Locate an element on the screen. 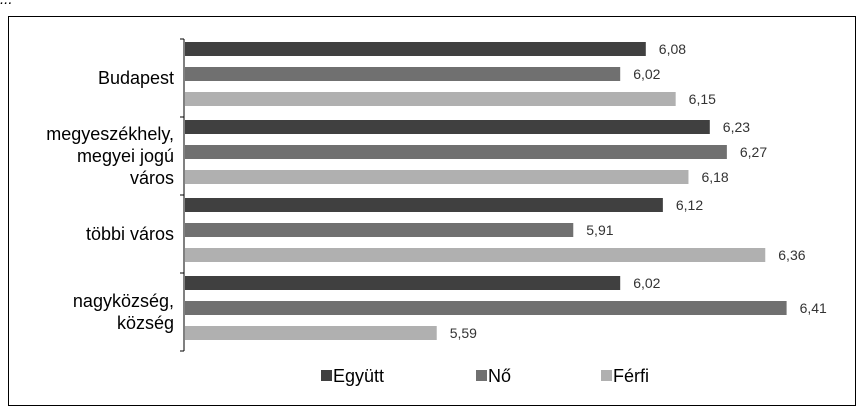  legend: Együtt Nő Férfi is located at coordinates (485, 376).